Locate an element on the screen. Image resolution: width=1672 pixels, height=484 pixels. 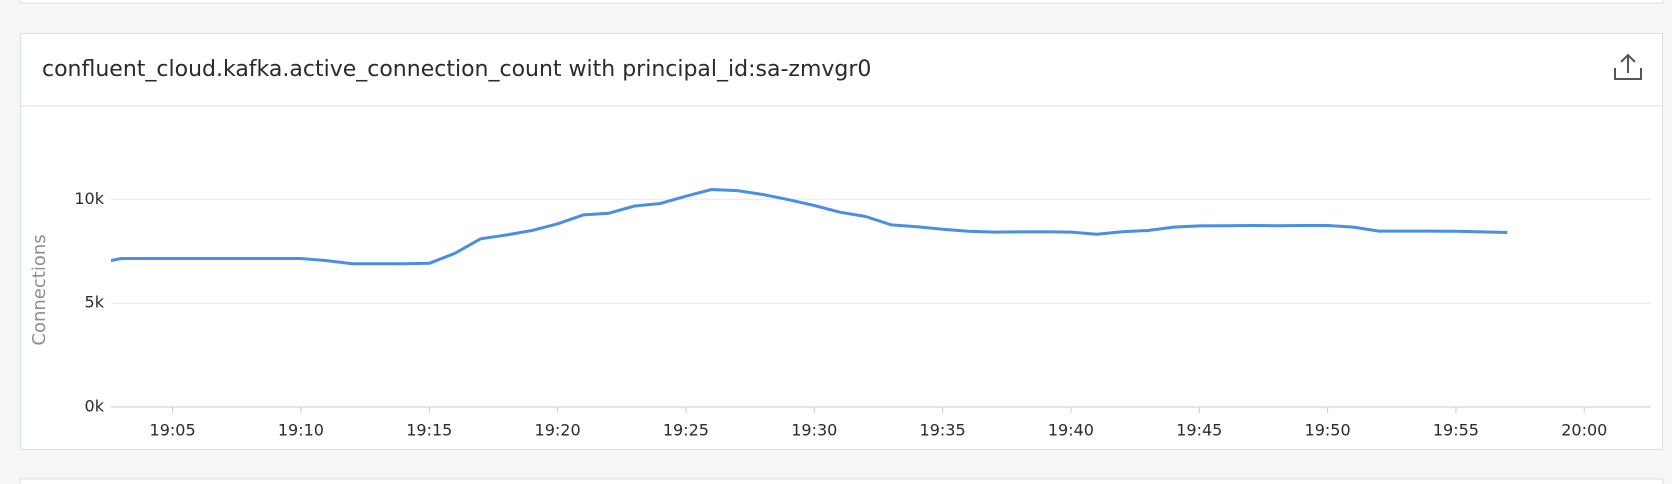
data-line is located at coordinates (809, 227).